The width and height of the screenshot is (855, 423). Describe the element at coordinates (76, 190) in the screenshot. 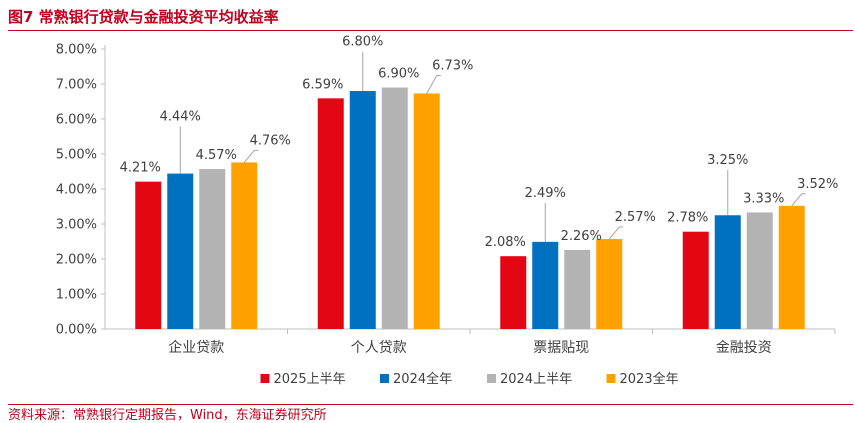

I see `y-tick-label: 4.00%` at that location.